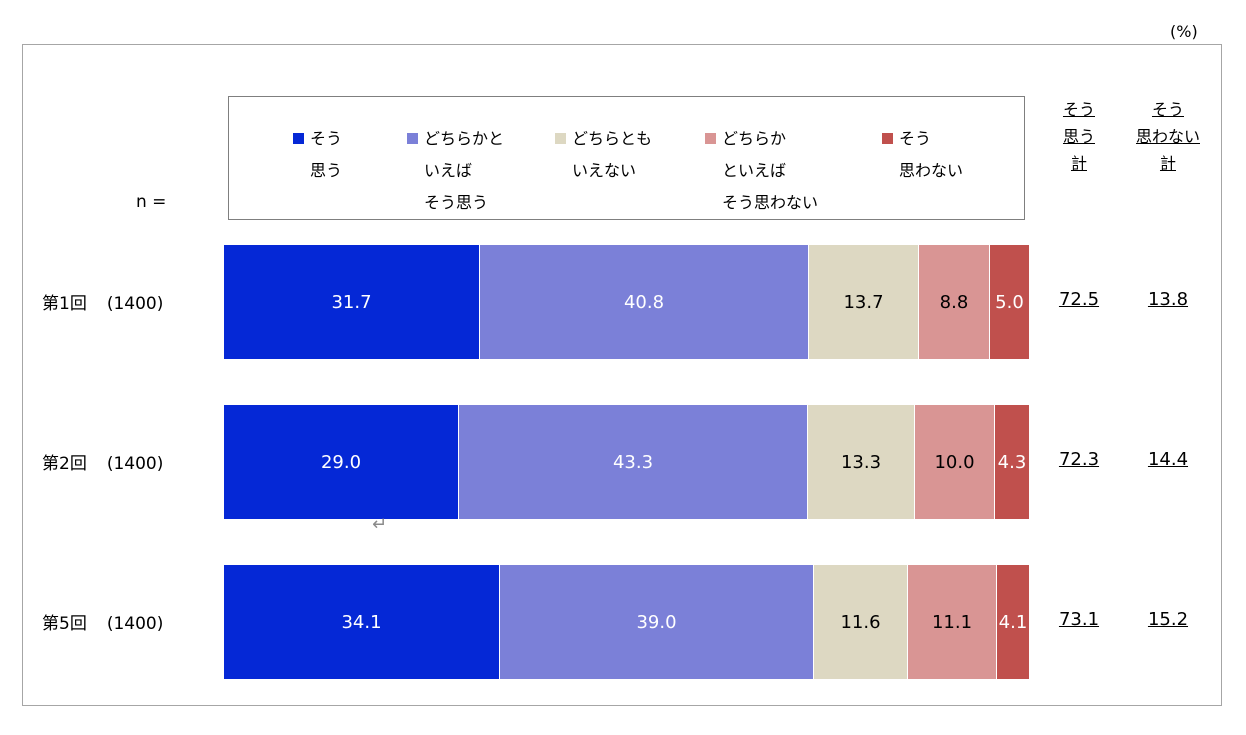 This screenshot has height=735, width=1246. I want to click on legend-label-line: いえない, so click(604, 170).